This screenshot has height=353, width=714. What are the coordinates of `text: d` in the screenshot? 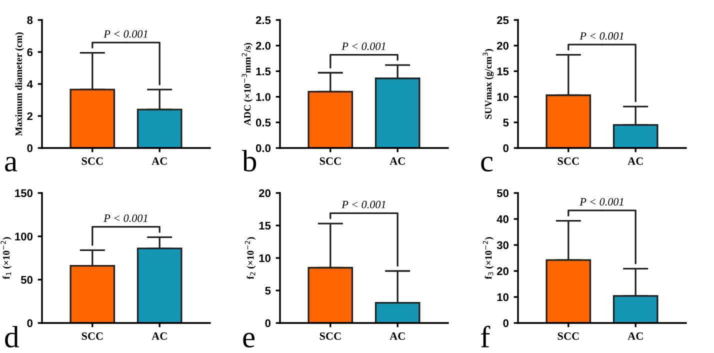 It's located at (12, 337).